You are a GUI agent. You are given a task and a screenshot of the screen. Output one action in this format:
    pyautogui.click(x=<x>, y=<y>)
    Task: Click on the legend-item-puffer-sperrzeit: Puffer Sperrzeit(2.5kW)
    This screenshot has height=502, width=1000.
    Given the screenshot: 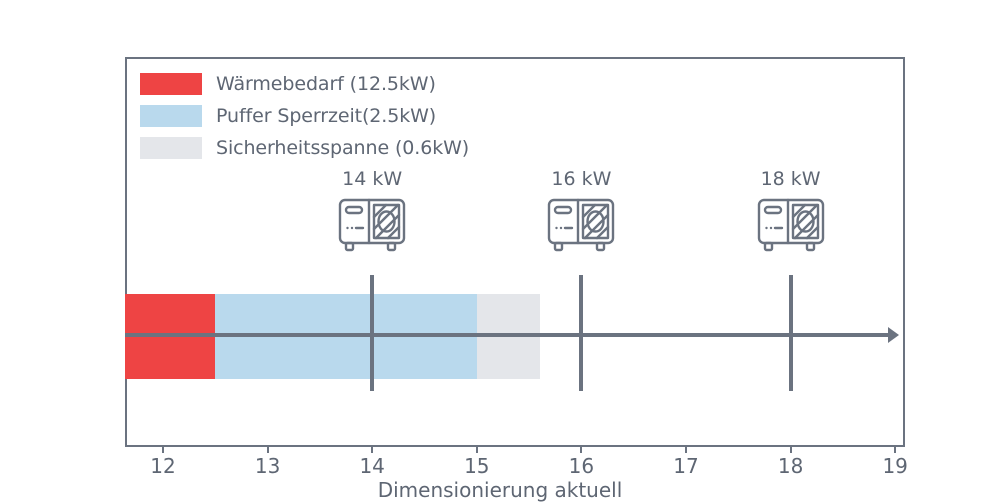 What is the action you would take?
    pyautogui.click(x=304, y=116)
    